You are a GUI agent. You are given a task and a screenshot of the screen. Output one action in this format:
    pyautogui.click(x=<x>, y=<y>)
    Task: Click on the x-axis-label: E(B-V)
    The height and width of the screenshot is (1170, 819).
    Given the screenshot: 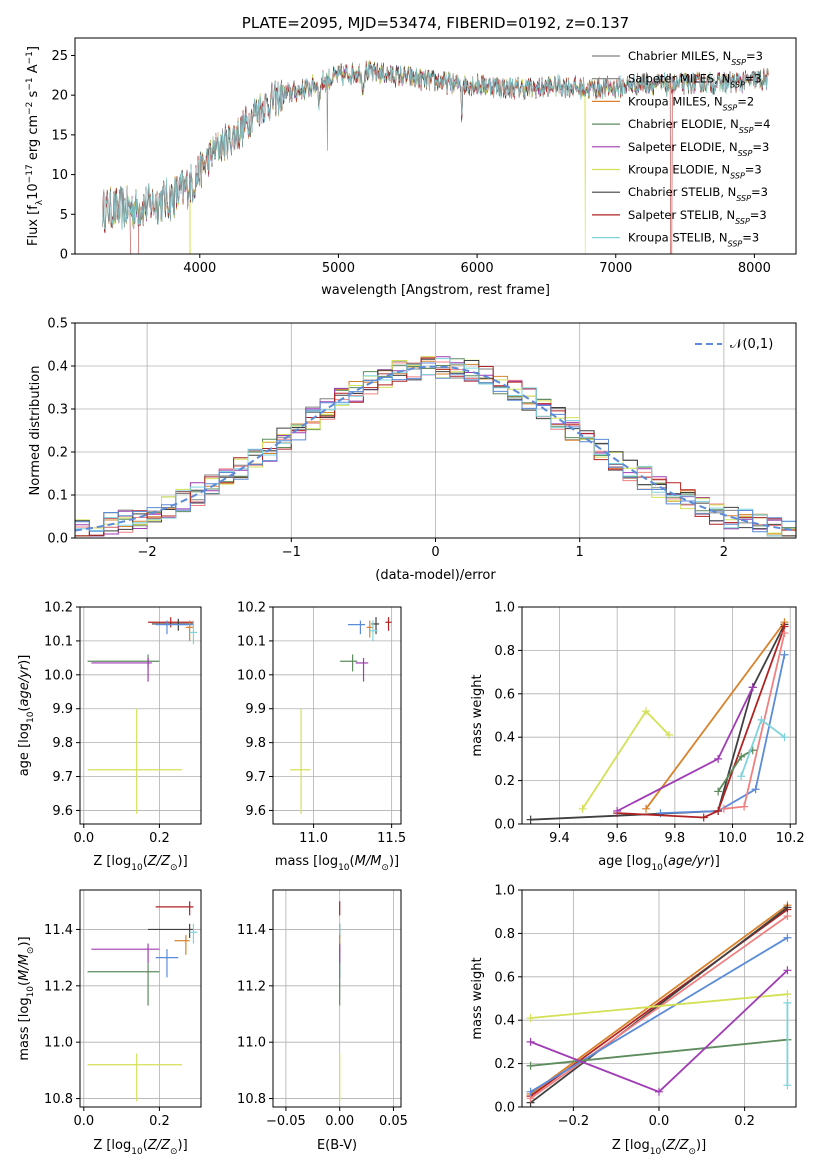 What is the action you would take?
    pyautogui.click(x=337, y=1145)
    